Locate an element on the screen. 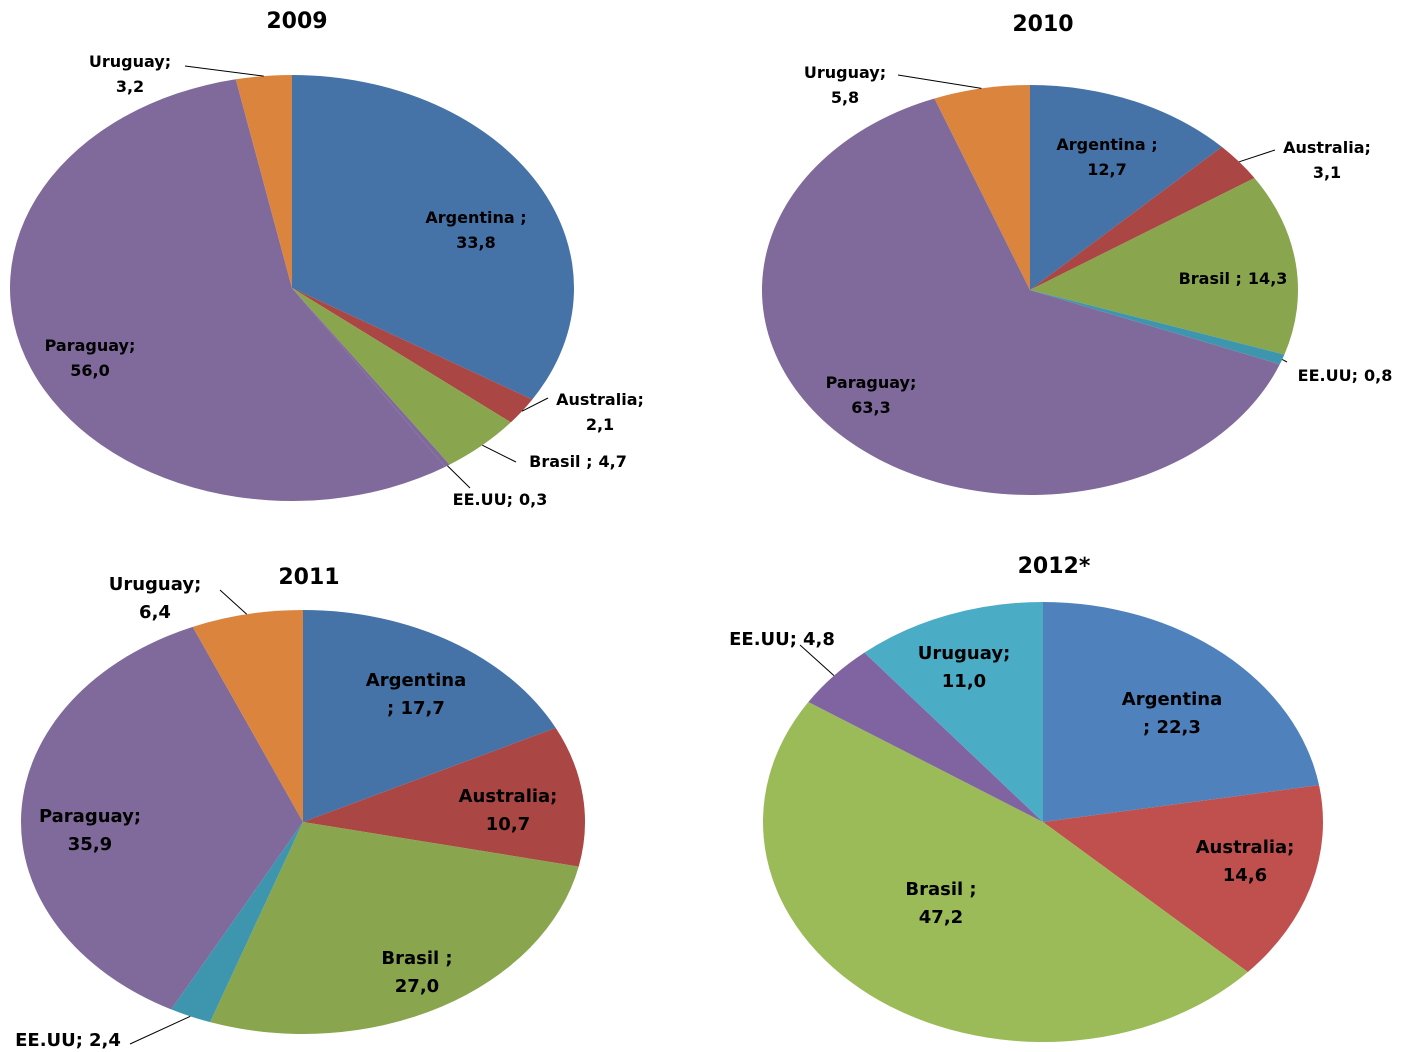  data-label: Uruguay; 5,8 is located at coordinates (845, 85).